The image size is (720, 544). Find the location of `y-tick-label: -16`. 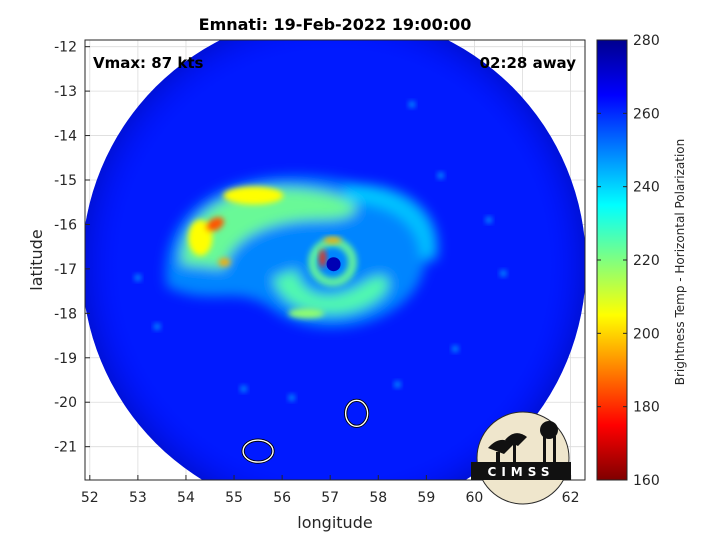

y-tick-label: -16 is located at coordinates (65, 225).